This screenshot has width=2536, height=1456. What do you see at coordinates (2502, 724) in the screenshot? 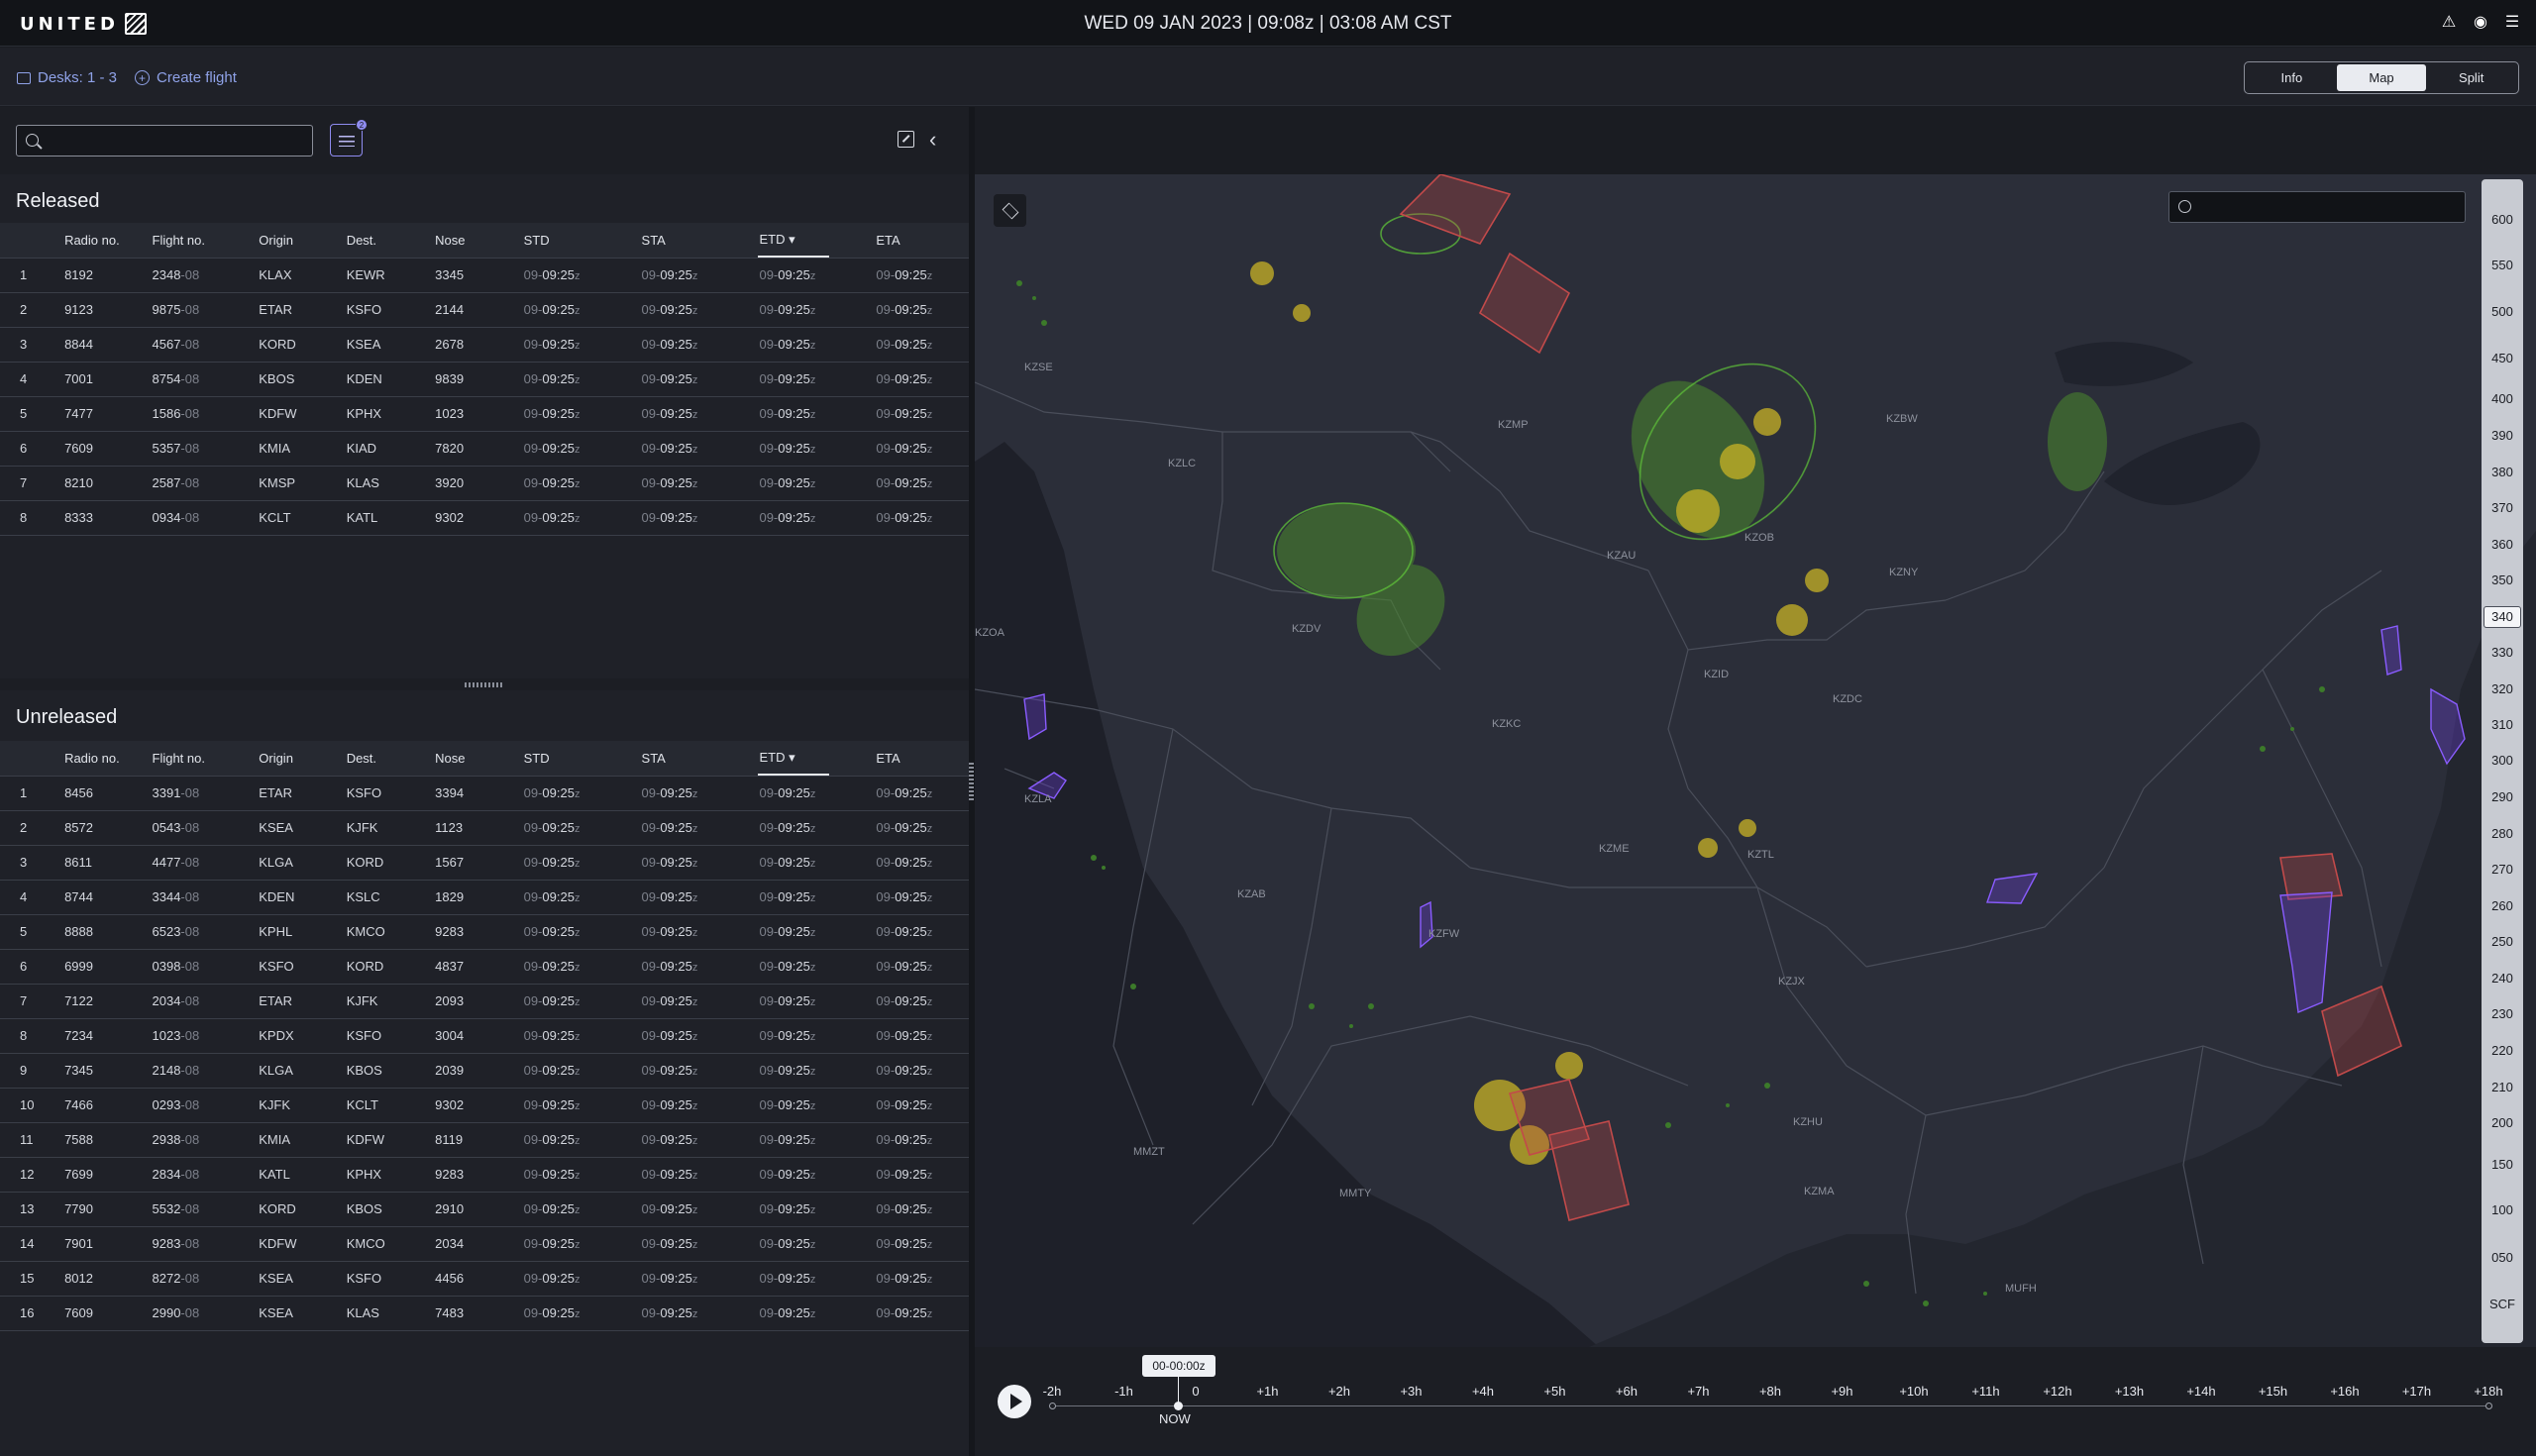
I see `altitude-level: 310` at bounding box center [2502, 724].